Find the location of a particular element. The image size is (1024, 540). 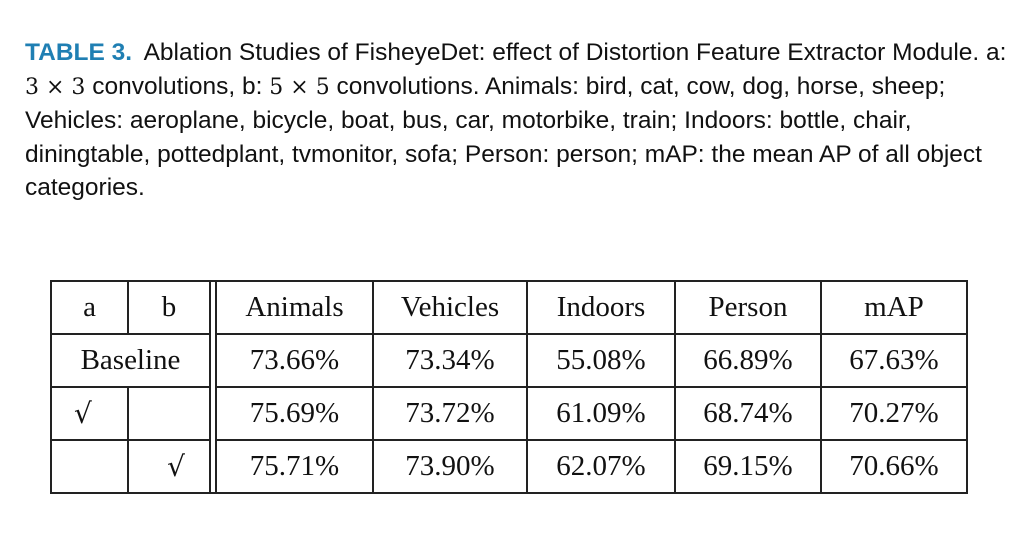

cell-person: 66.89% is located at coordinates (748, 360).